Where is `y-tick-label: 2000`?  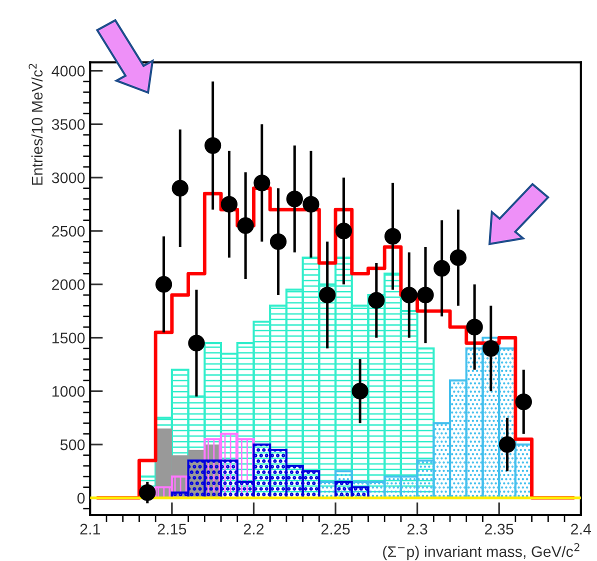 y-tick-label: 2000 is located at coordinates (68, 284).